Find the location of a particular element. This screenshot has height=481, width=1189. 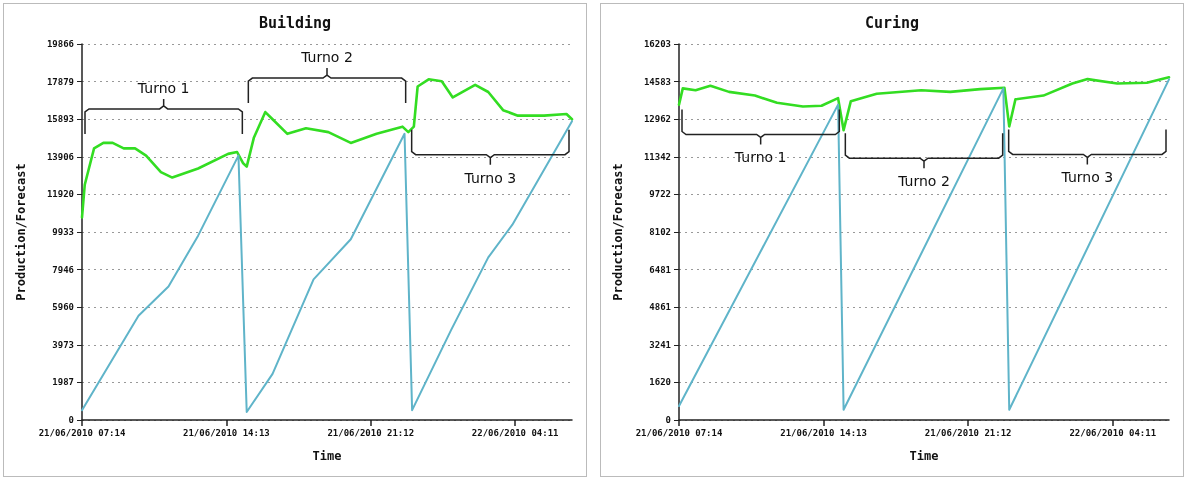

chart-title: Curing is located at coordinates (892, 22).